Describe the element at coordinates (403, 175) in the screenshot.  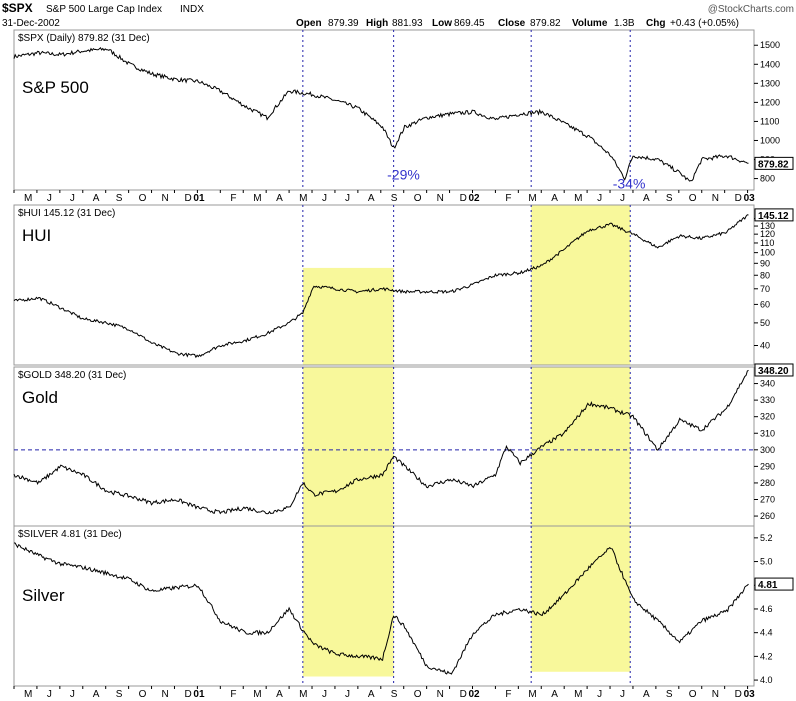
I see `drawdown-annotation: -29%` at that location.